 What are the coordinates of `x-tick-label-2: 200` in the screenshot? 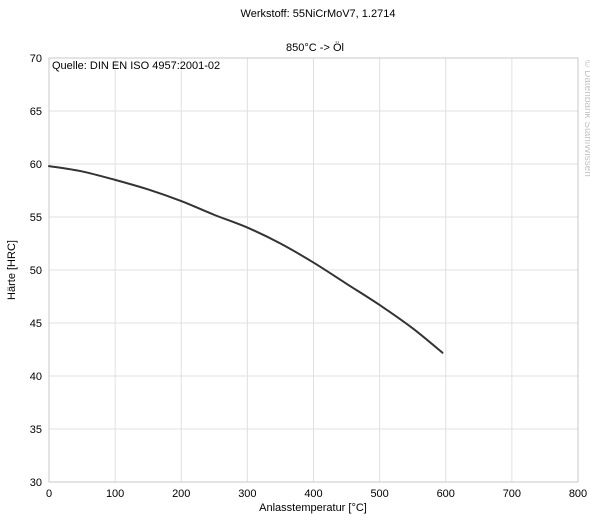 It's located at (181, 494).